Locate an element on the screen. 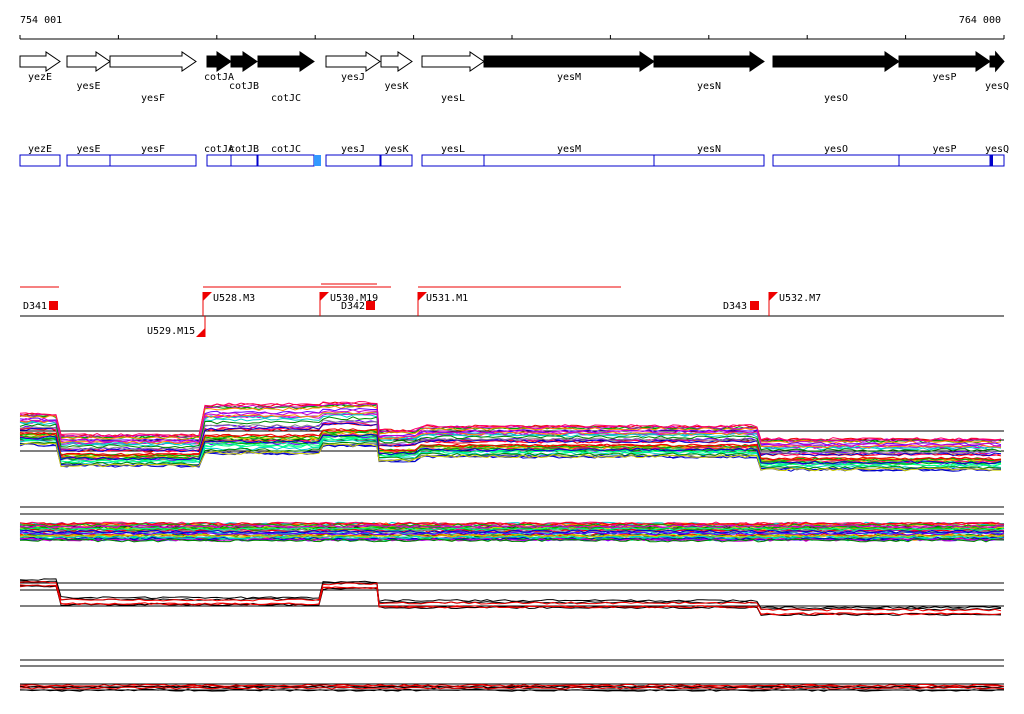 The image size is (1024, 714). marker-label: D343 is located at coordinates (735, 306).